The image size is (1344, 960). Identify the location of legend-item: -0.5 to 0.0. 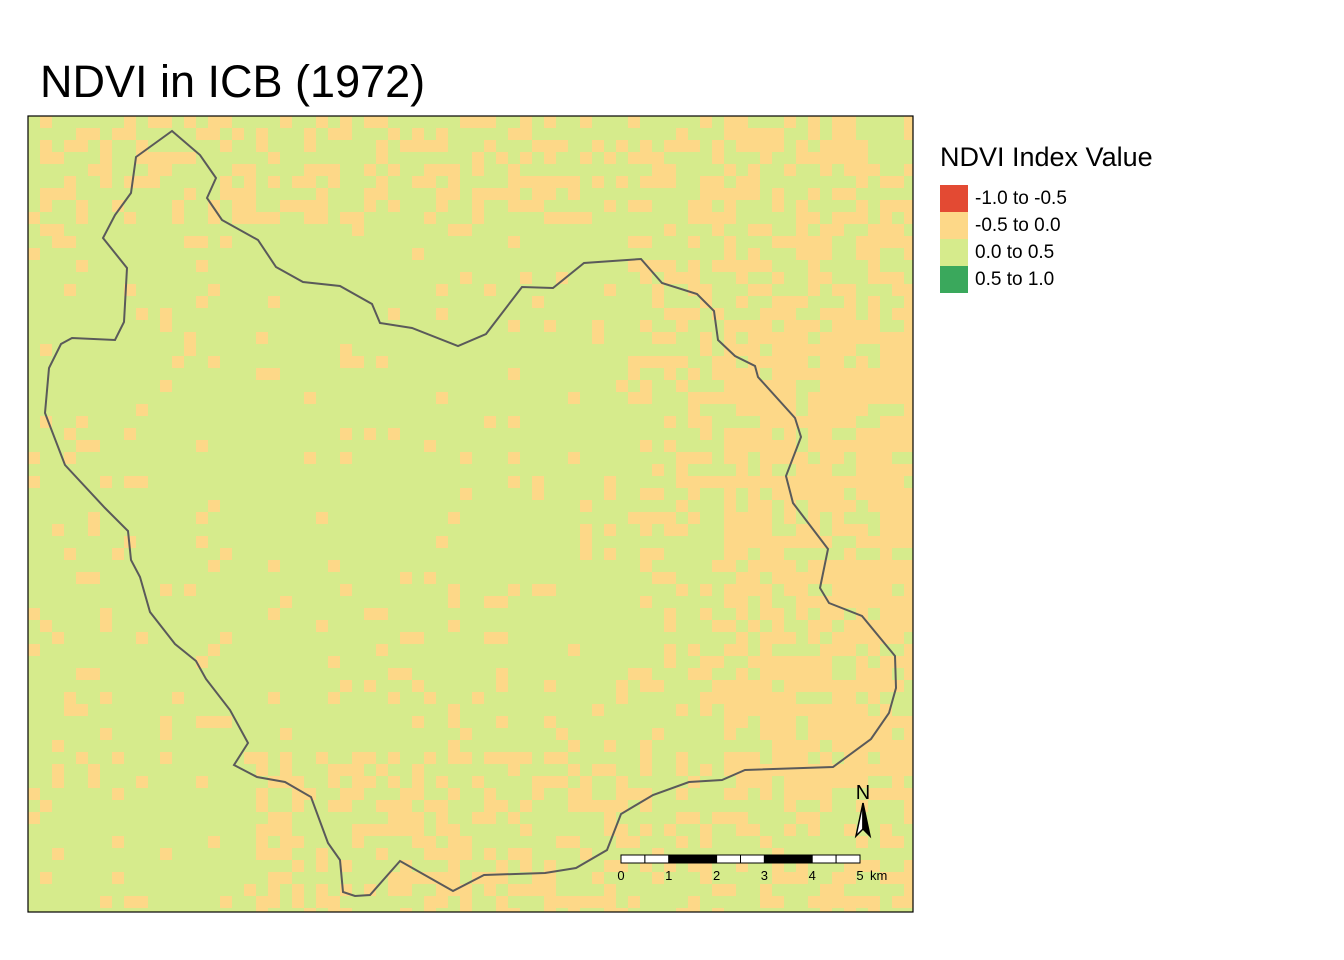
(1046, 225).